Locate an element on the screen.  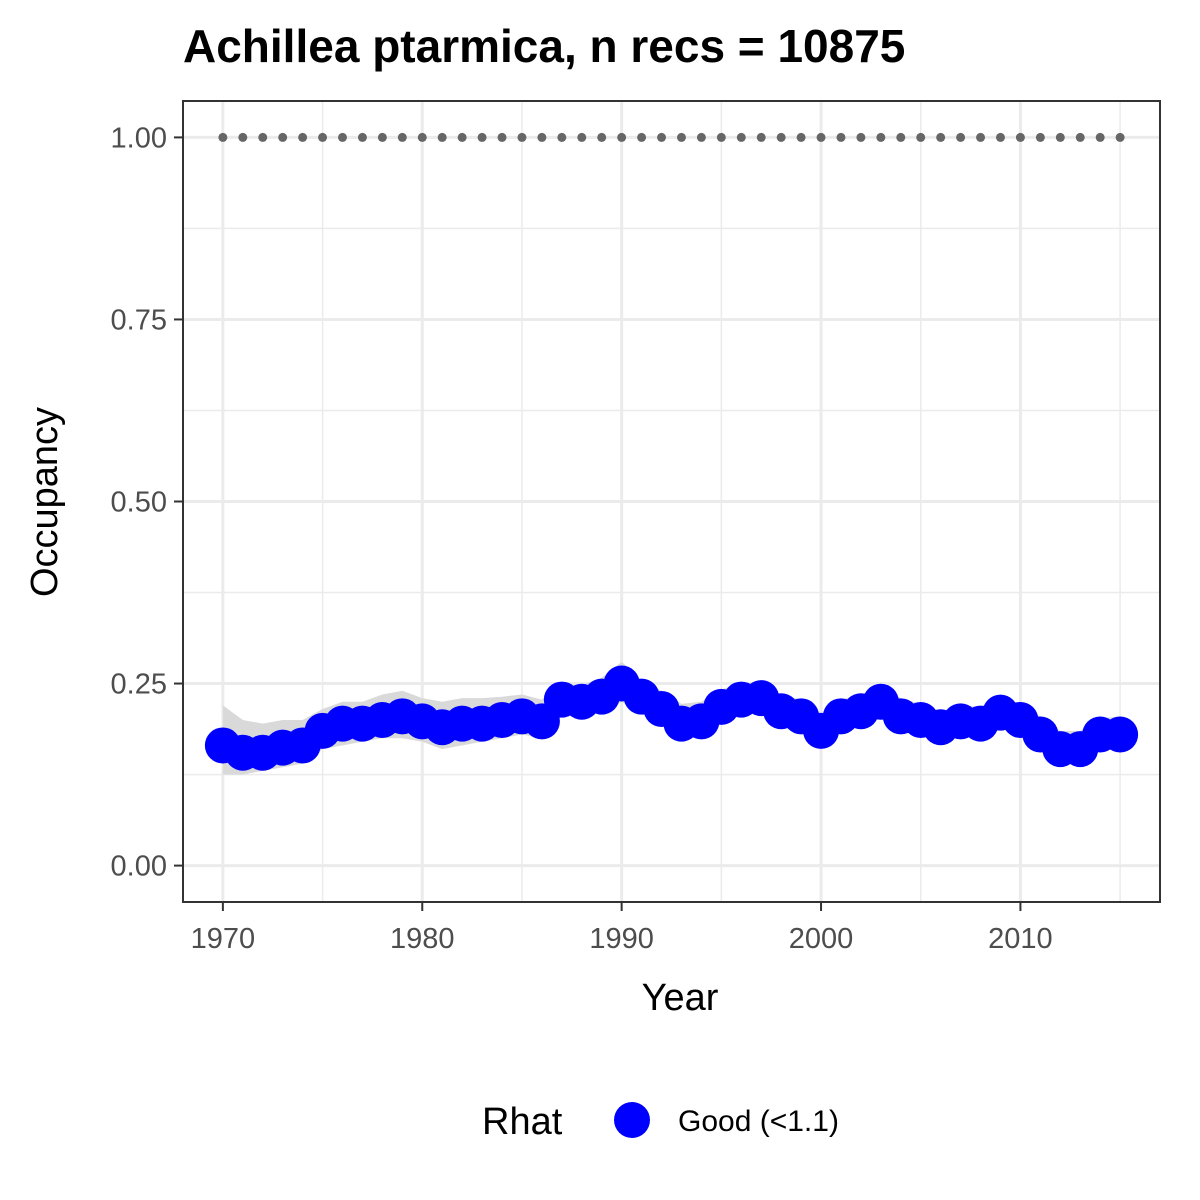
x-tick-label: 2000 is located at coordinates (821, 939).